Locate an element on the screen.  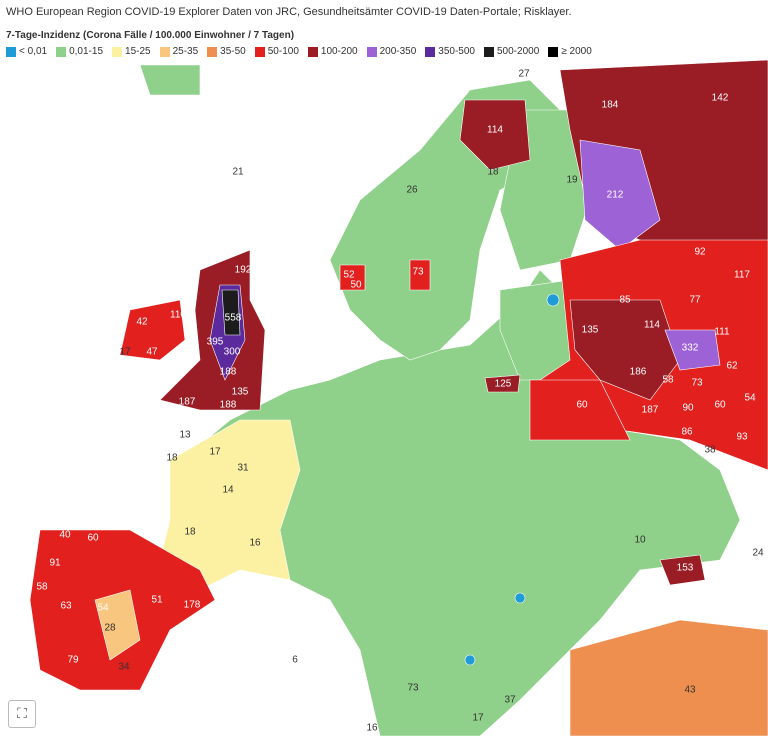
legend-item: 200-350 is located at coordinates (391, 51).